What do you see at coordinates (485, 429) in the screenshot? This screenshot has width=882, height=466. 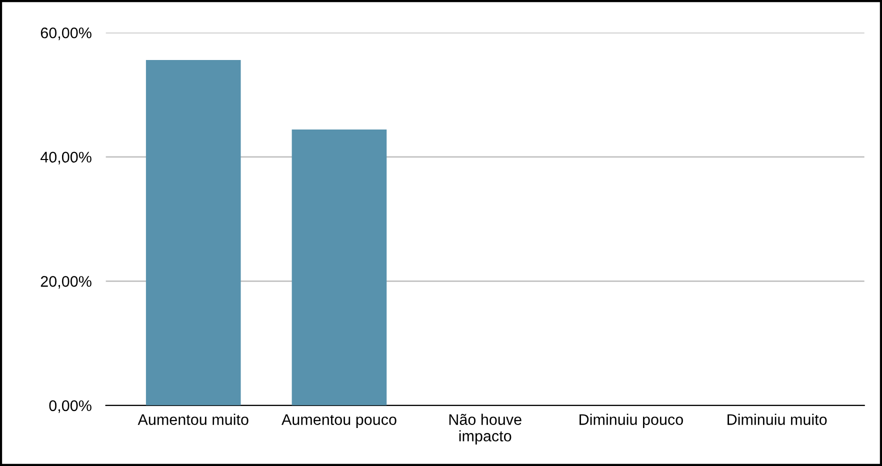 I see `x-tick-label: Não houve impacto` at bounding box center [485, 429].